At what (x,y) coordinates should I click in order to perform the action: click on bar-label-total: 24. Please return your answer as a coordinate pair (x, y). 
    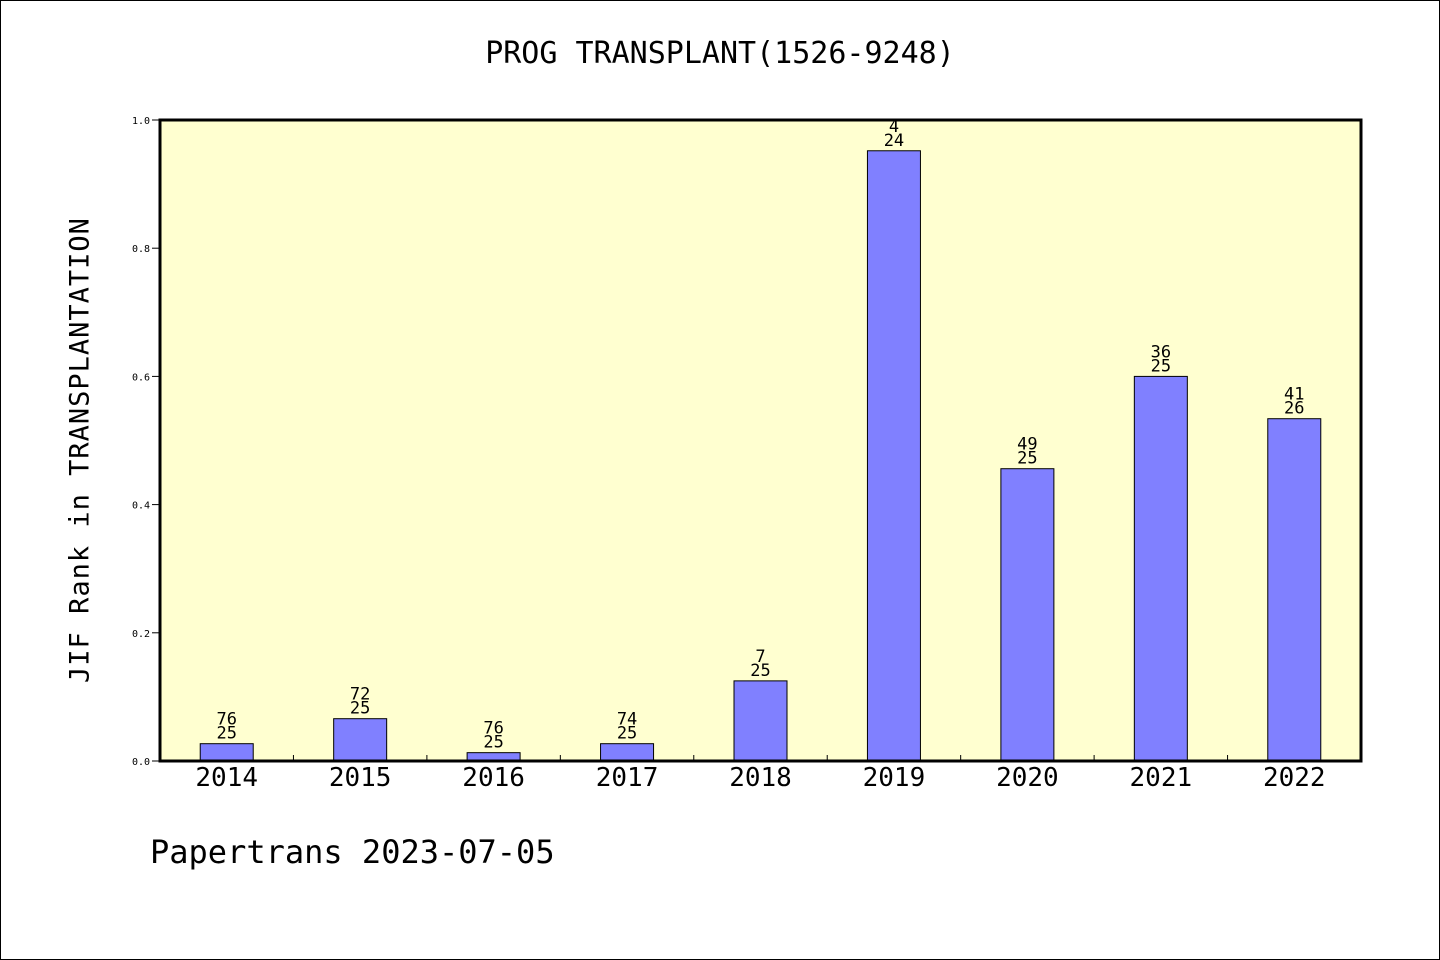
    Looking at the image, I should click on (894, 141).